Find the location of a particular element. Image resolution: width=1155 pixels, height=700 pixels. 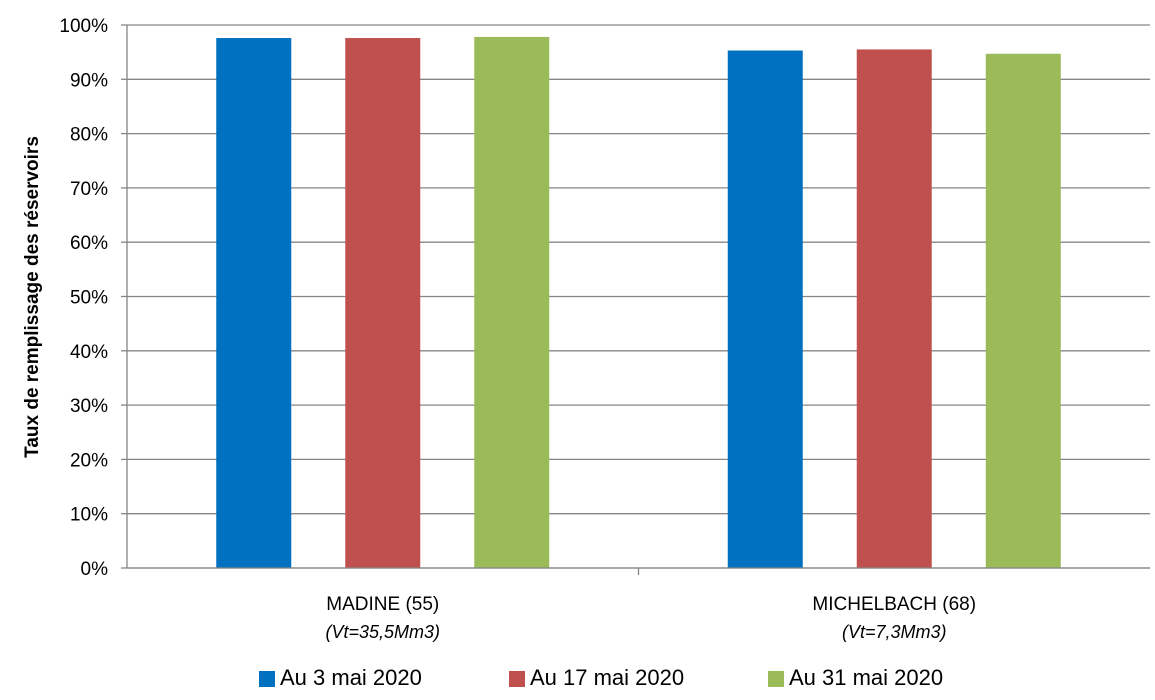

y-tick-label: 40% is located at coordinates (89, 352).